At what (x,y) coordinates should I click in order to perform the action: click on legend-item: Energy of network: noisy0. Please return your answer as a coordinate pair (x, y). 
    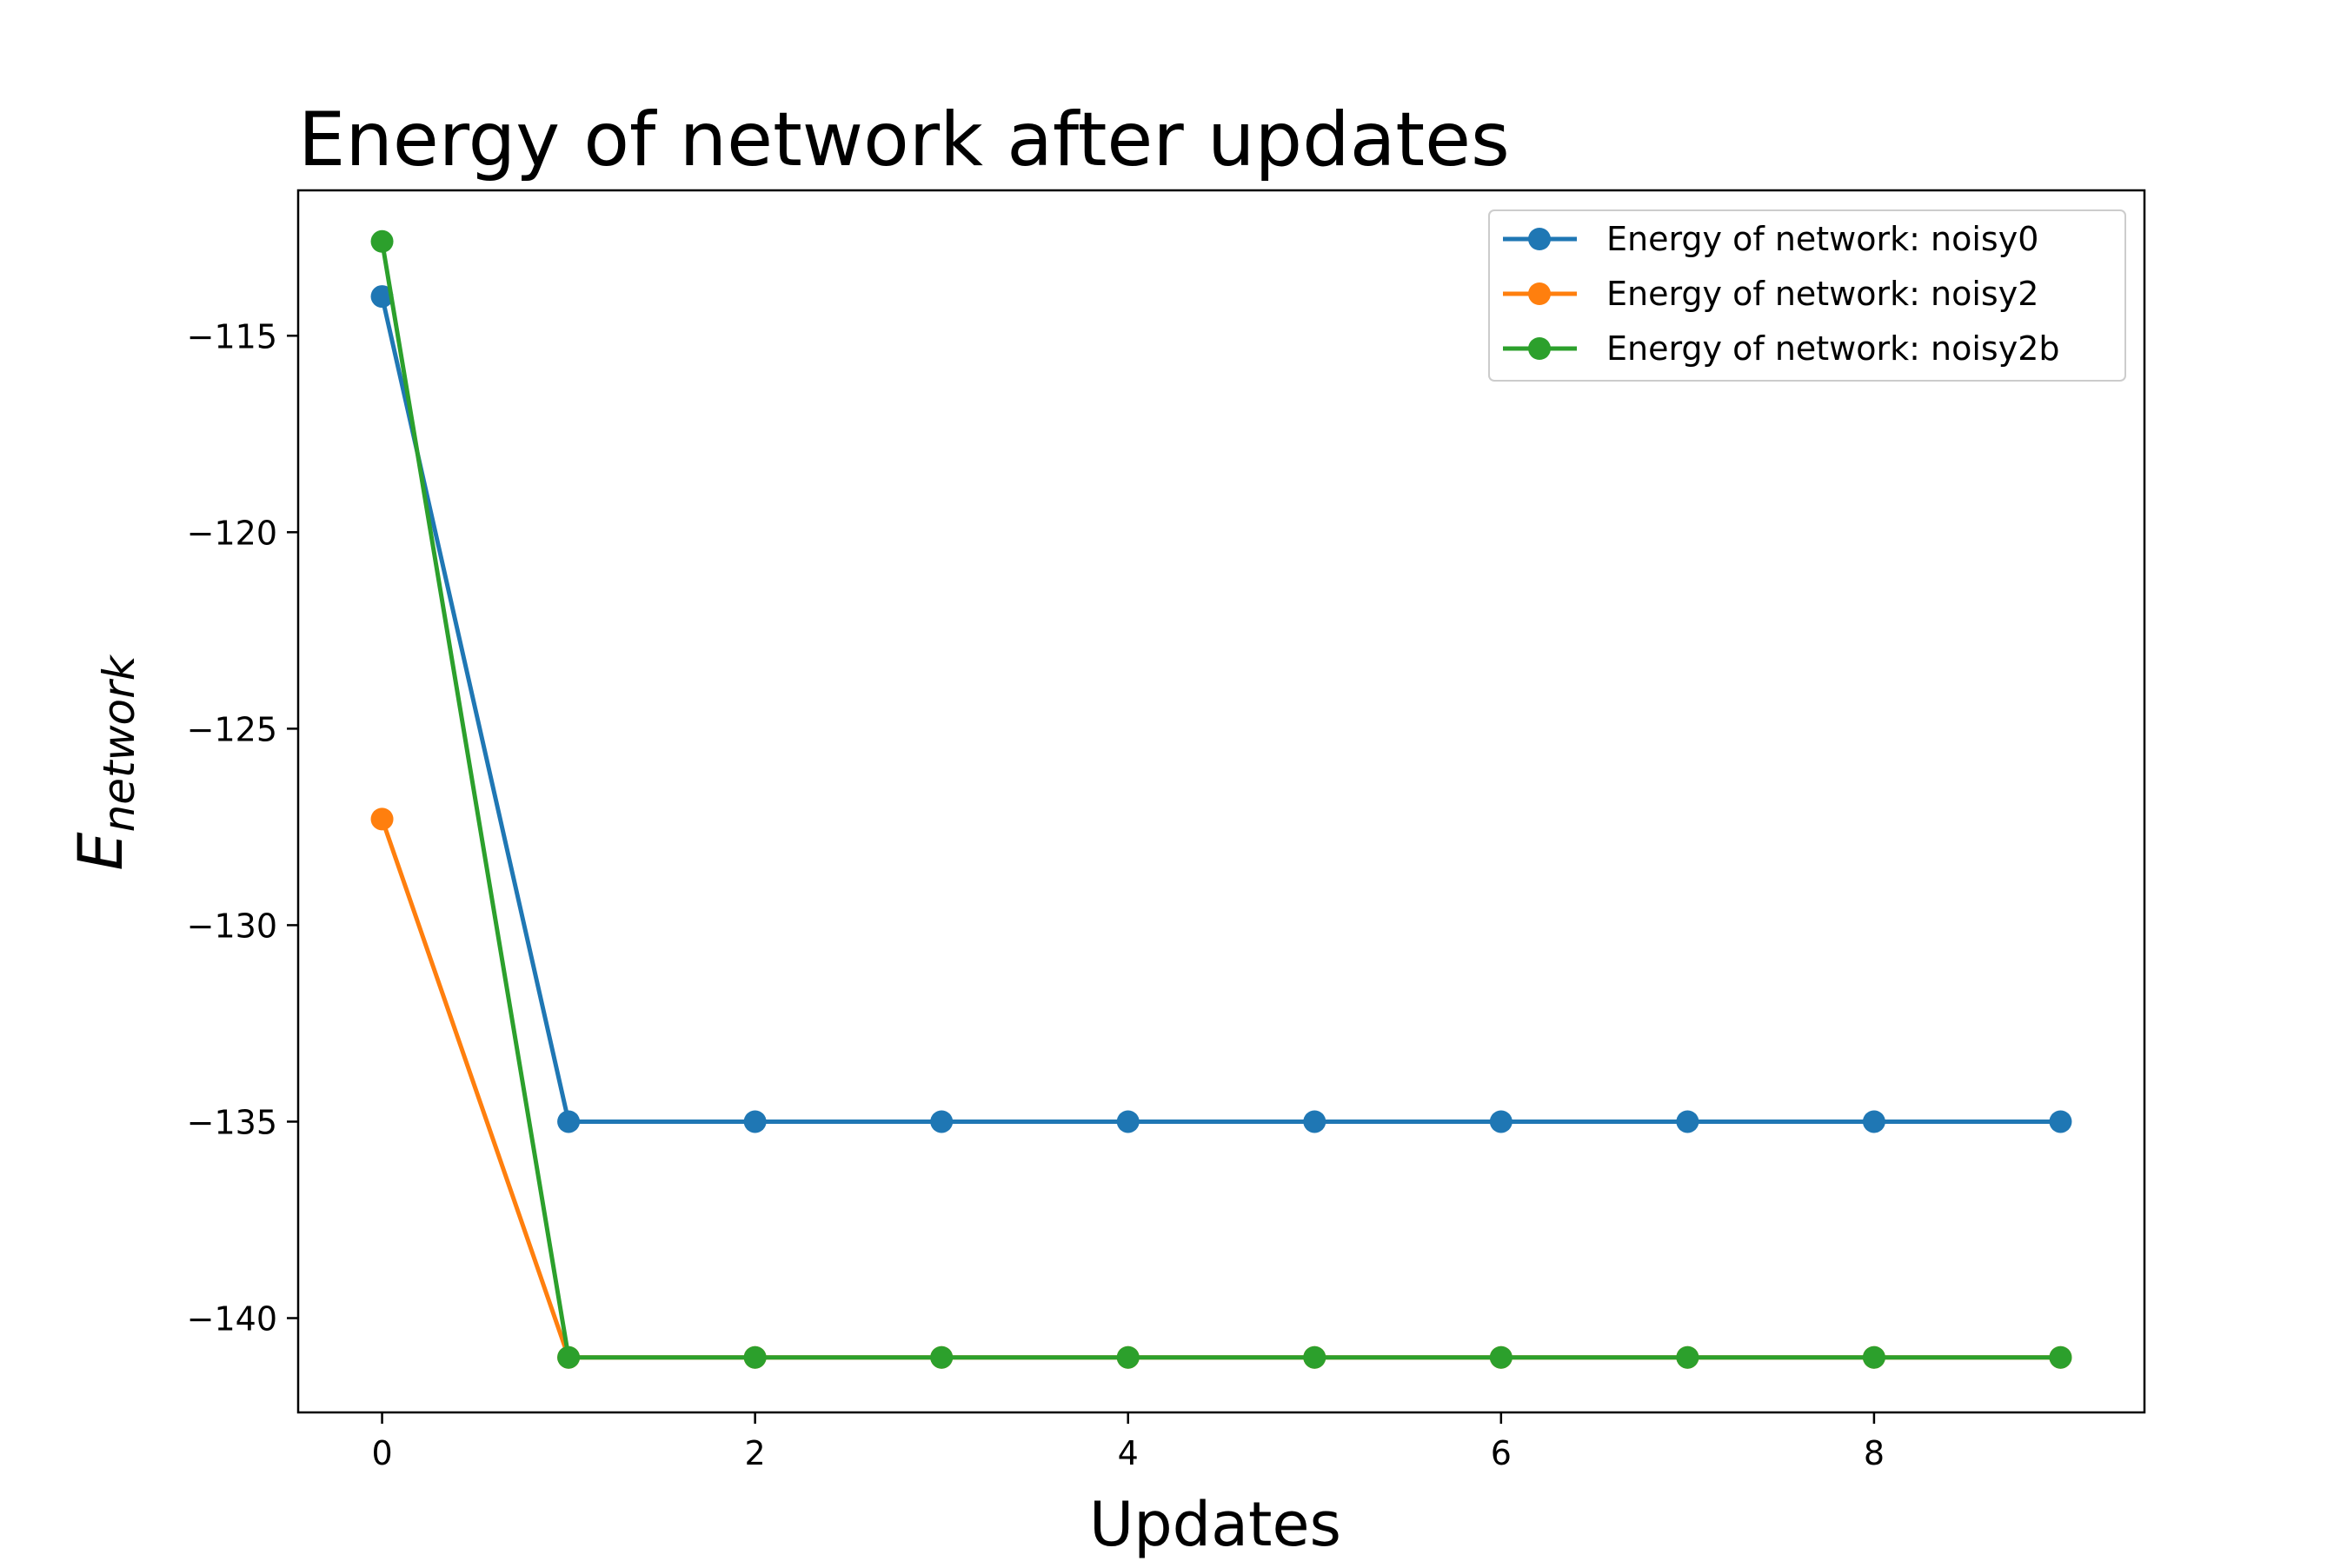
    Looking at the image, I should click on (1770, 239).